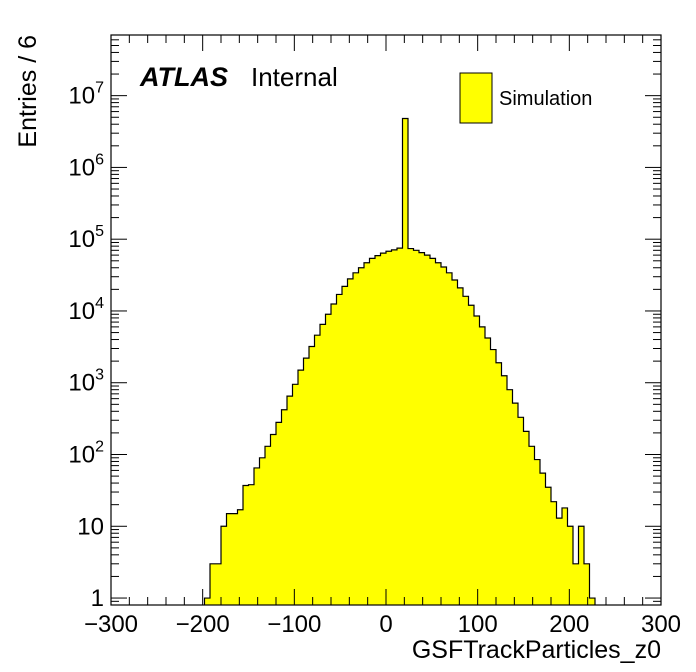 Image resolution: width=696 pixels, height=672 pixels. What do you see at coordinates (661, 624) in the screenshot?
I see `x-tick-label: 300` at bounding box center [661, 624].